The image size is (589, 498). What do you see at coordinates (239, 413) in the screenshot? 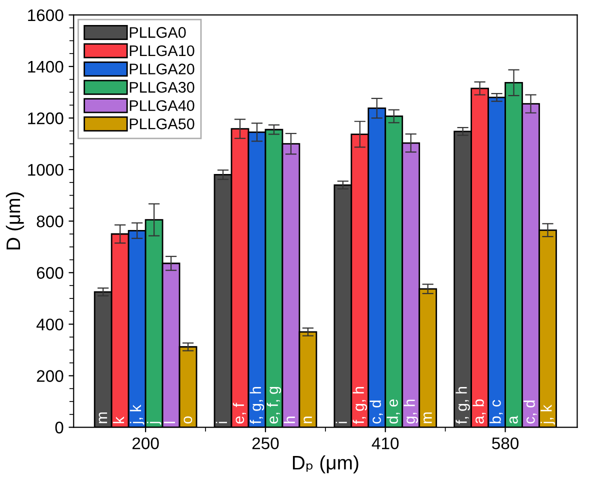
I see `data-label: e, f` at bounding box center [239, 413].